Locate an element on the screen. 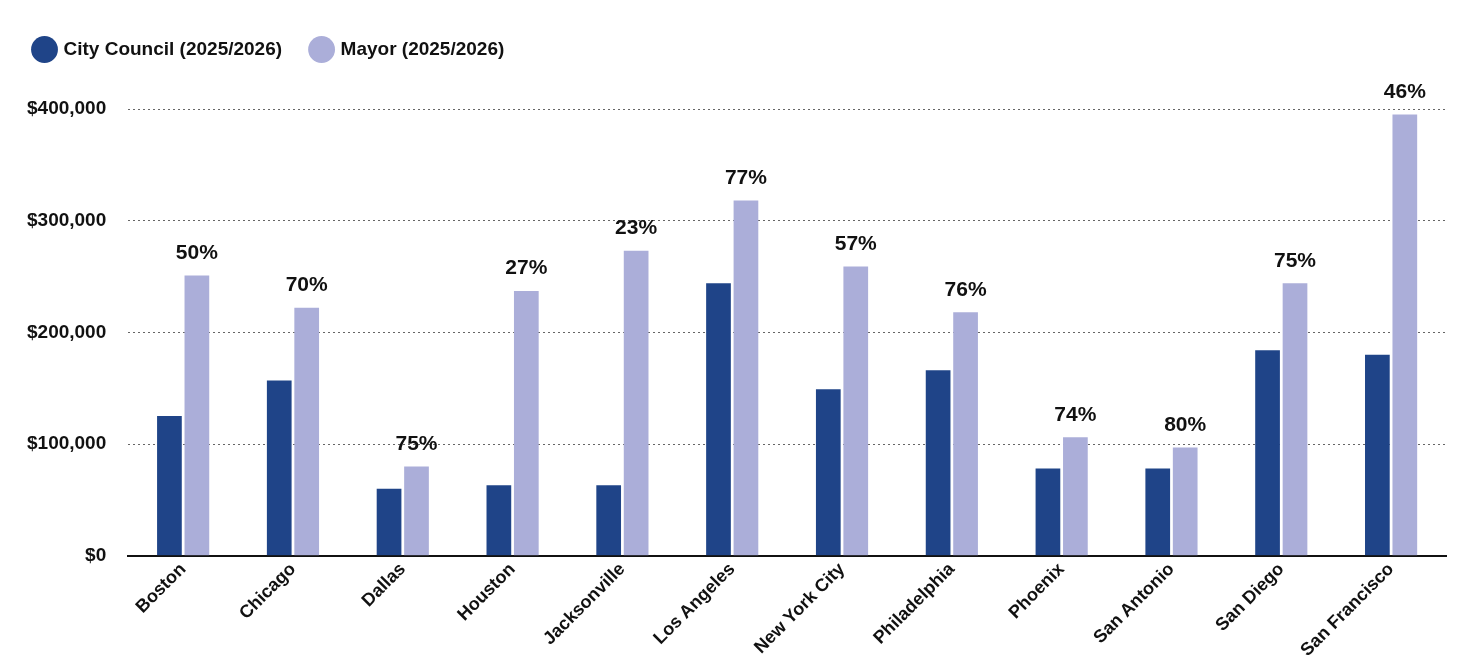 This screenshot has height=669, width=1461. annotation: 80% is located at coordinates (1185, 423).